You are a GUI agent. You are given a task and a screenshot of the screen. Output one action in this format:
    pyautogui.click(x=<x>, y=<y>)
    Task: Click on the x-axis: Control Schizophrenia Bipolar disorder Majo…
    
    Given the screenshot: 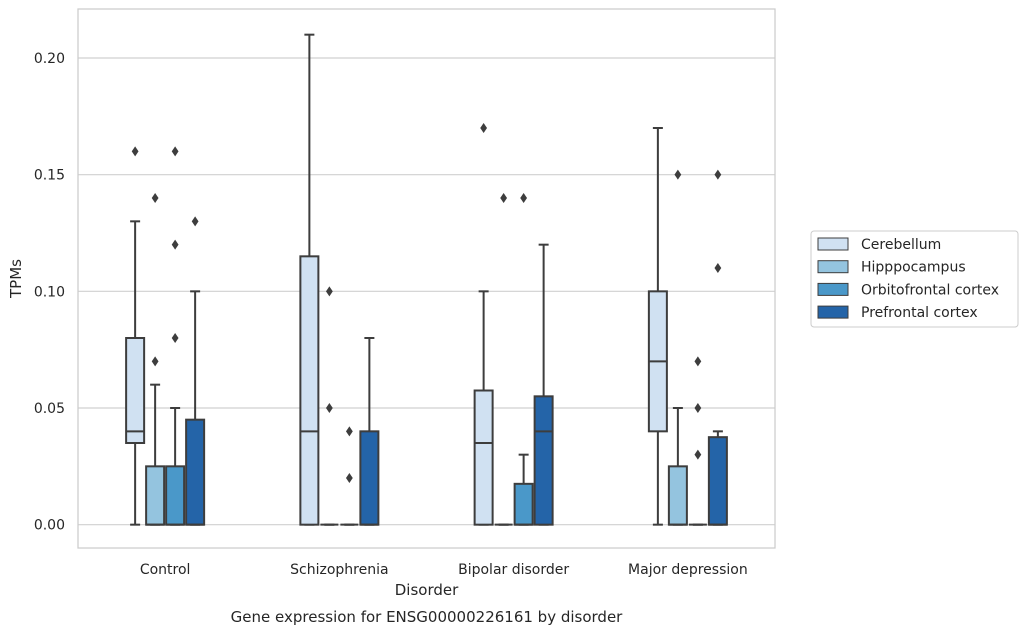 What is the action you would take?
    pyautogui.click(x=444, y=570)
    